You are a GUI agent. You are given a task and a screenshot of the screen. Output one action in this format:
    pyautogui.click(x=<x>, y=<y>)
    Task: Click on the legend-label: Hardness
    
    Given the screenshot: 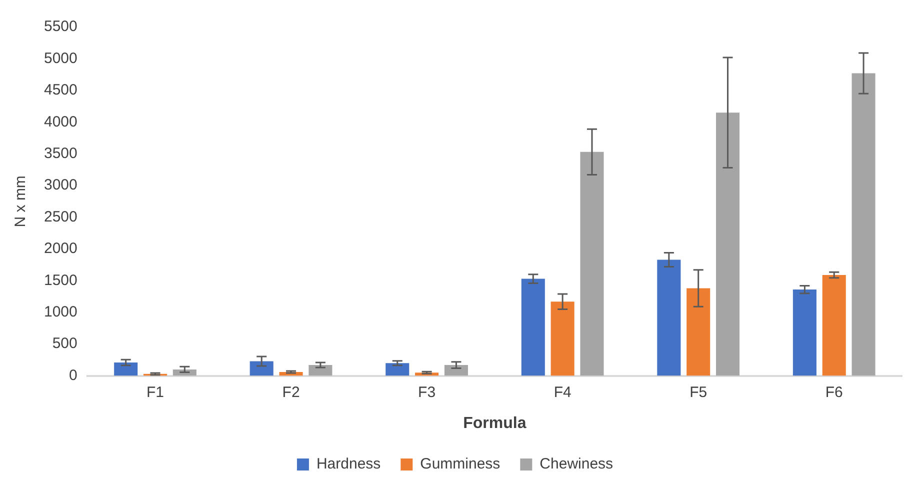 What is the action you would take?
    pyautogui.click(x=348, y=464)
    